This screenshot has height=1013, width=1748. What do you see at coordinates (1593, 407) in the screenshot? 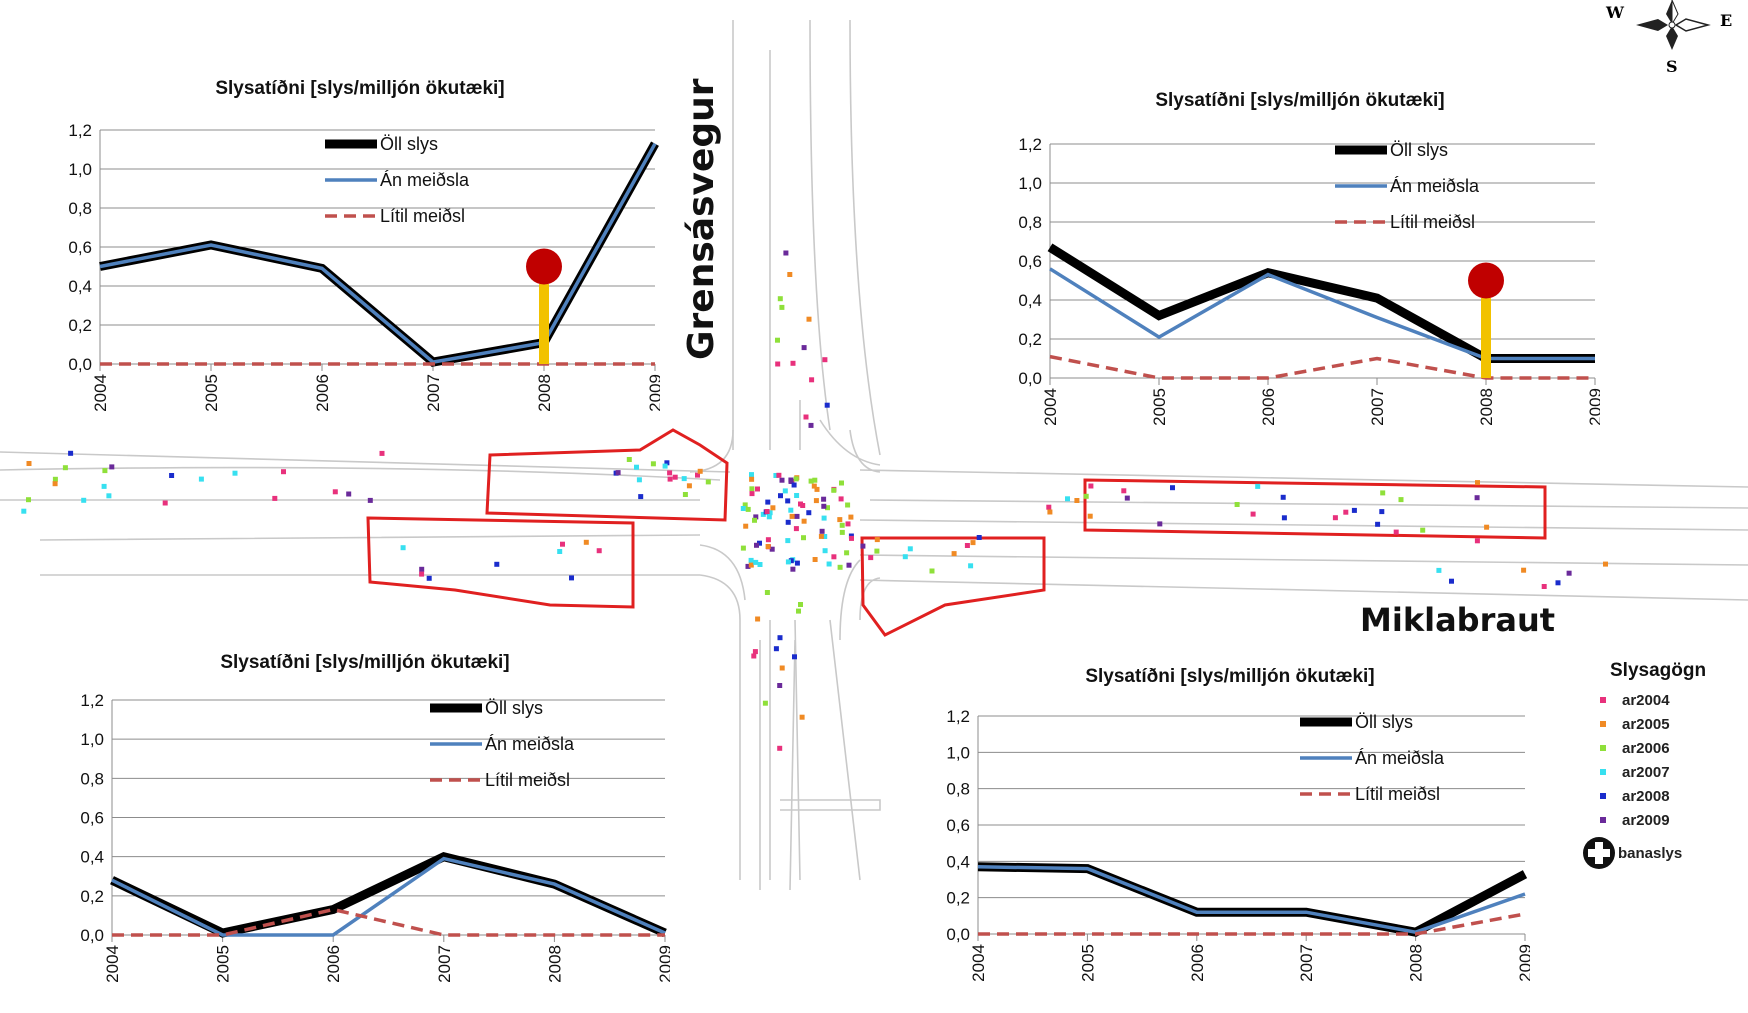
I see `x-tick-label: 2009` at bounding box center [1593, 407].